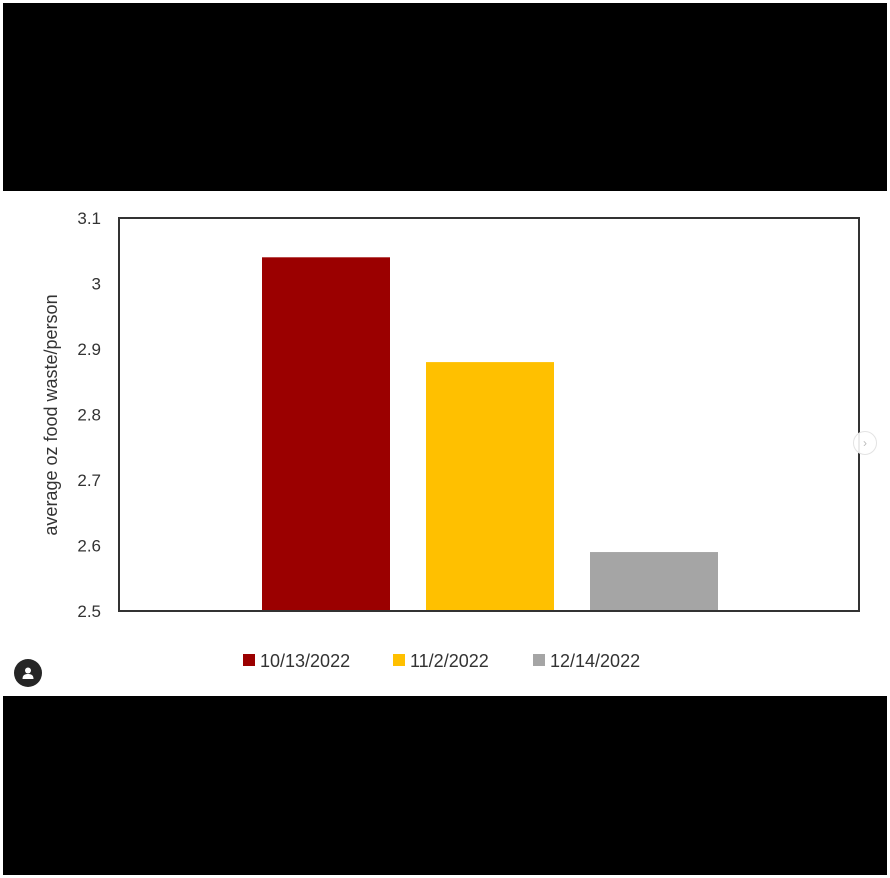 The height and width of the screenshot is (878, 890). What do you see at coordinates (89, 546) in the screenshot?
I see `y-tick-label: 2.6` at bounding box center [89, 546].